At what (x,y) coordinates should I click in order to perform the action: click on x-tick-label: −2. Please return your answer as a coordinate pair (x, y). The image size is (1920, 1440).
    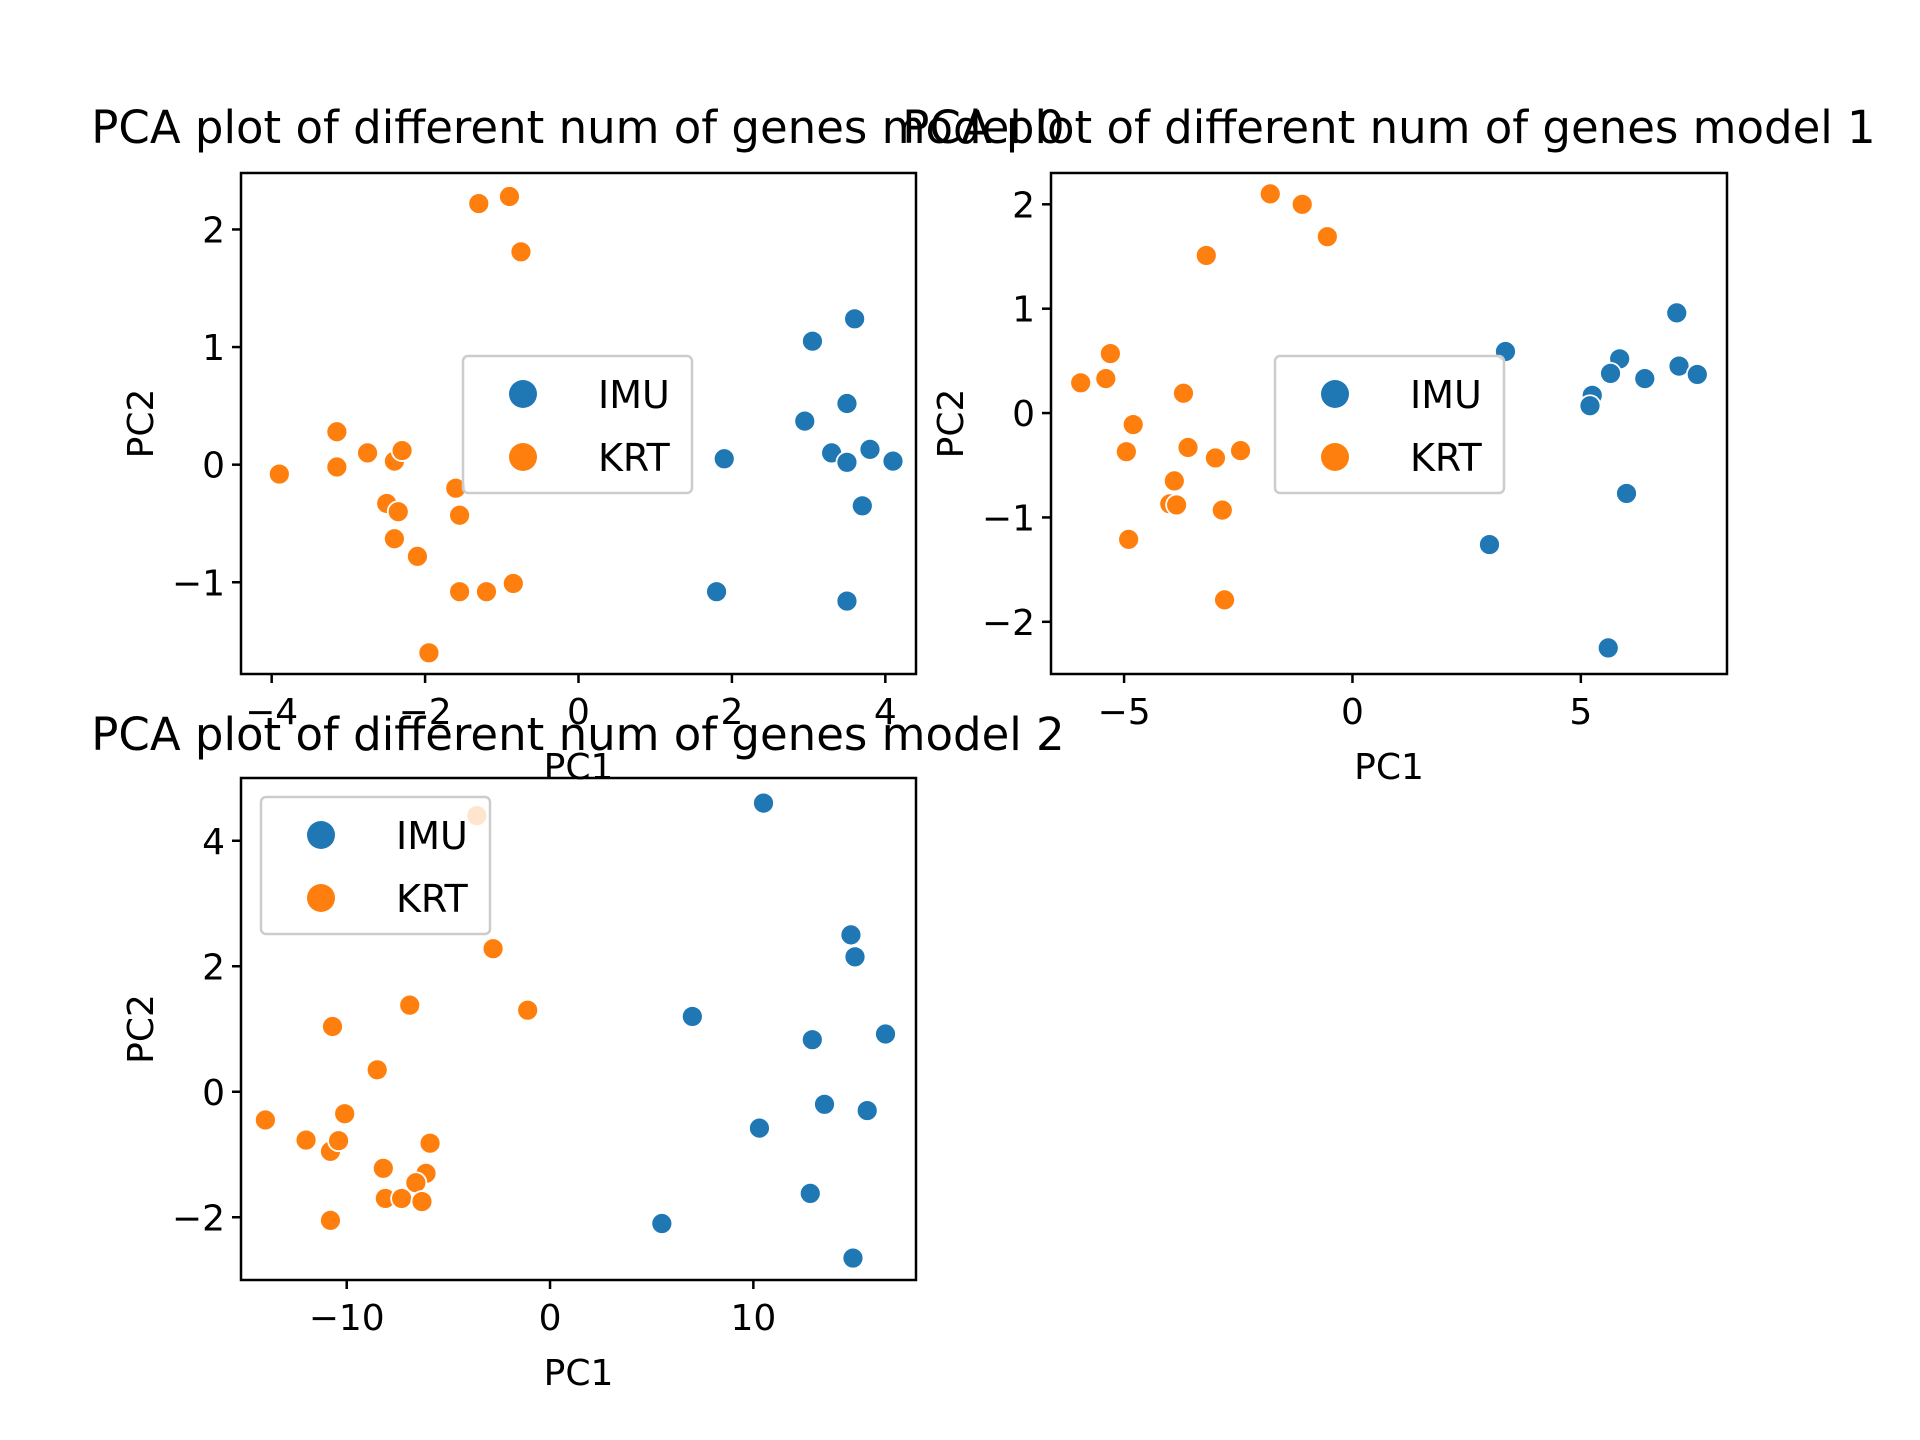
    Looking at the image, I should click on (425, 712).